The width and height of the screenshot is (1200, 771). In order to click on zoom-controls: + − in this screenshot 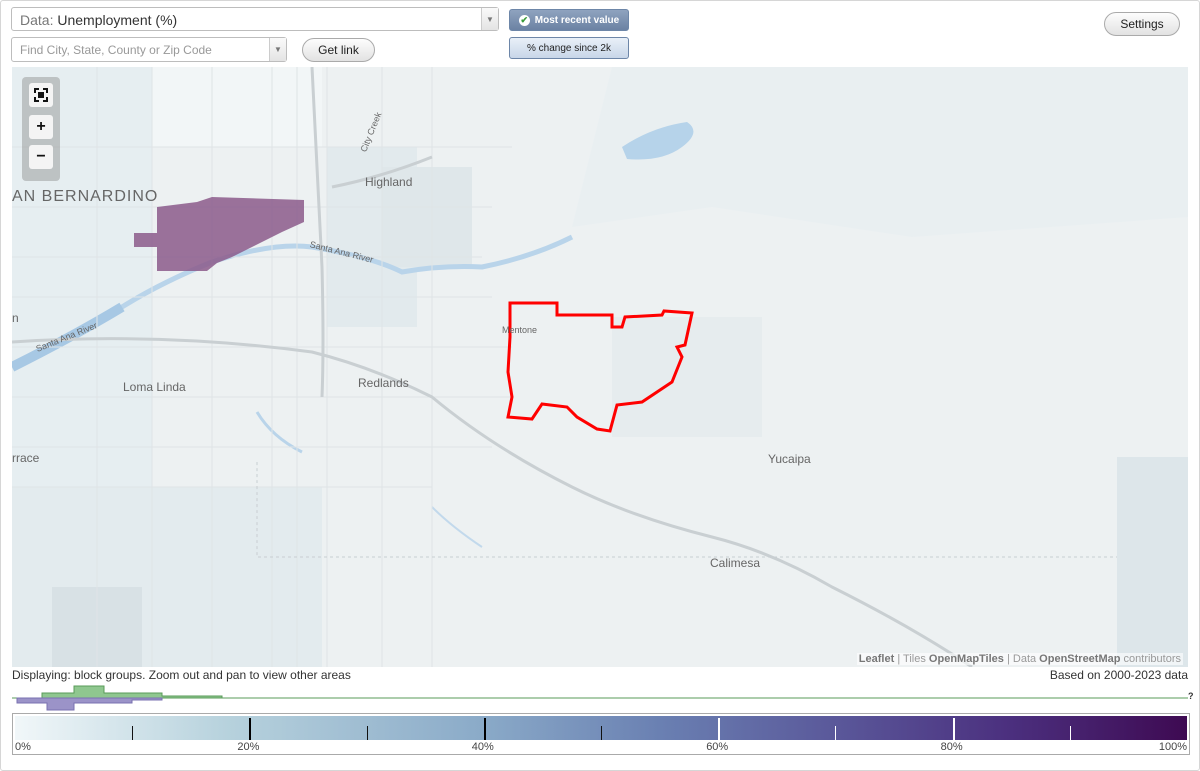, I will do `click(41, 129)`.